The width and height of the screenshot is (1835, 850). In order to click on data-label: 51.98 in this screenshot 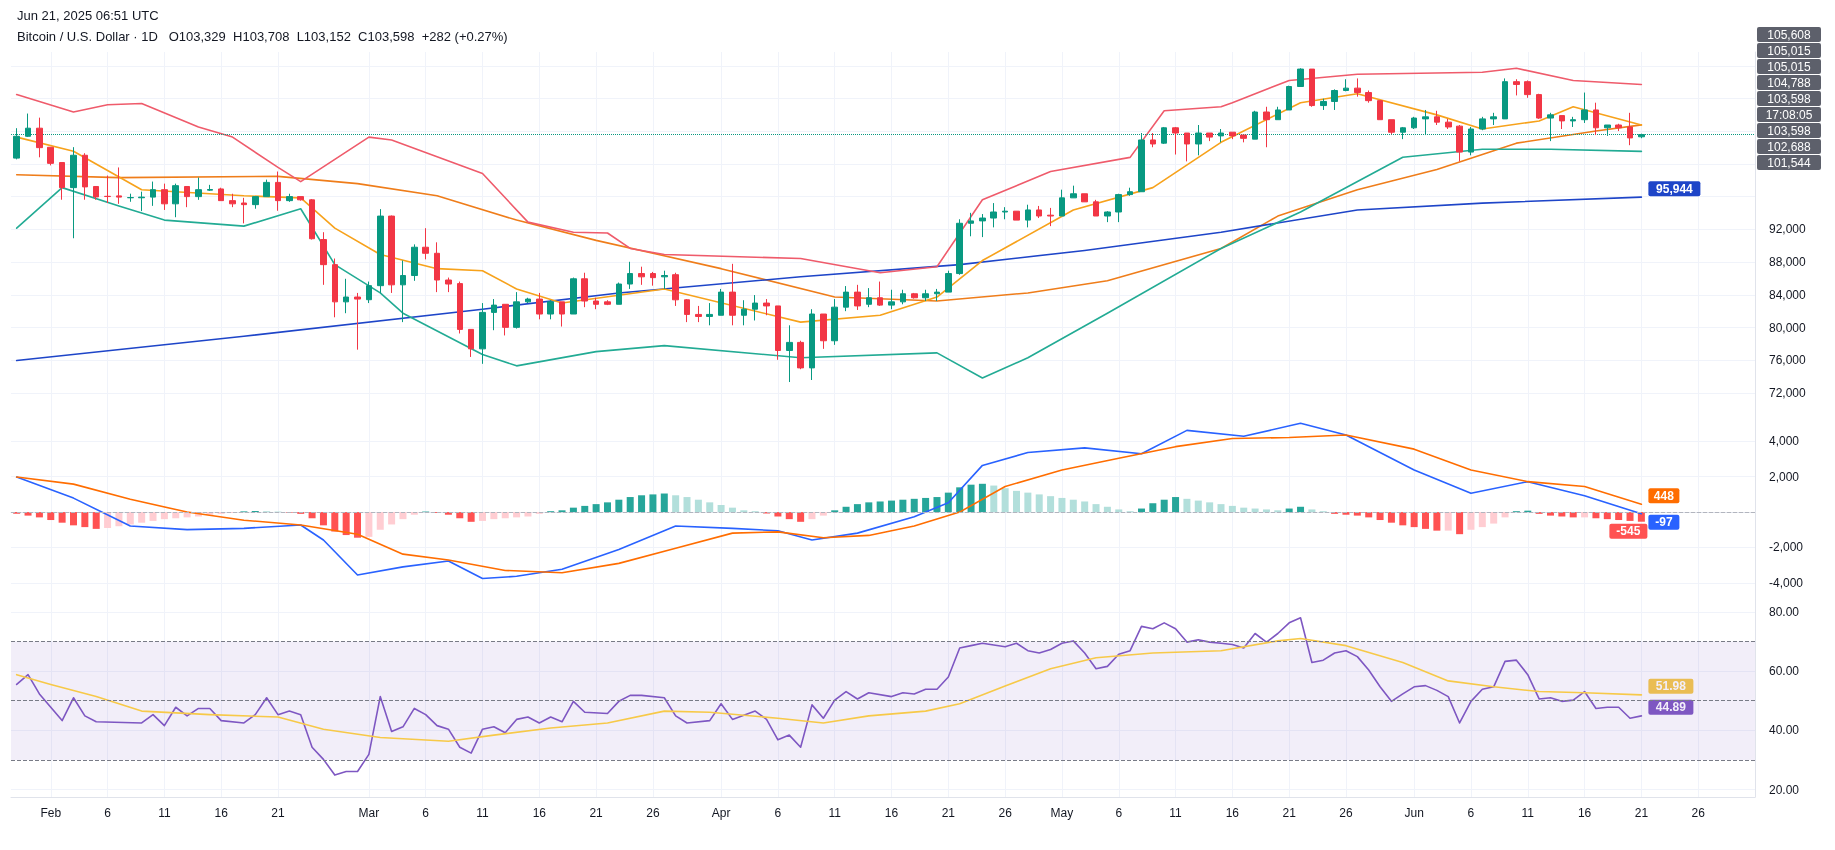, I will do `click(1671, 686)`.